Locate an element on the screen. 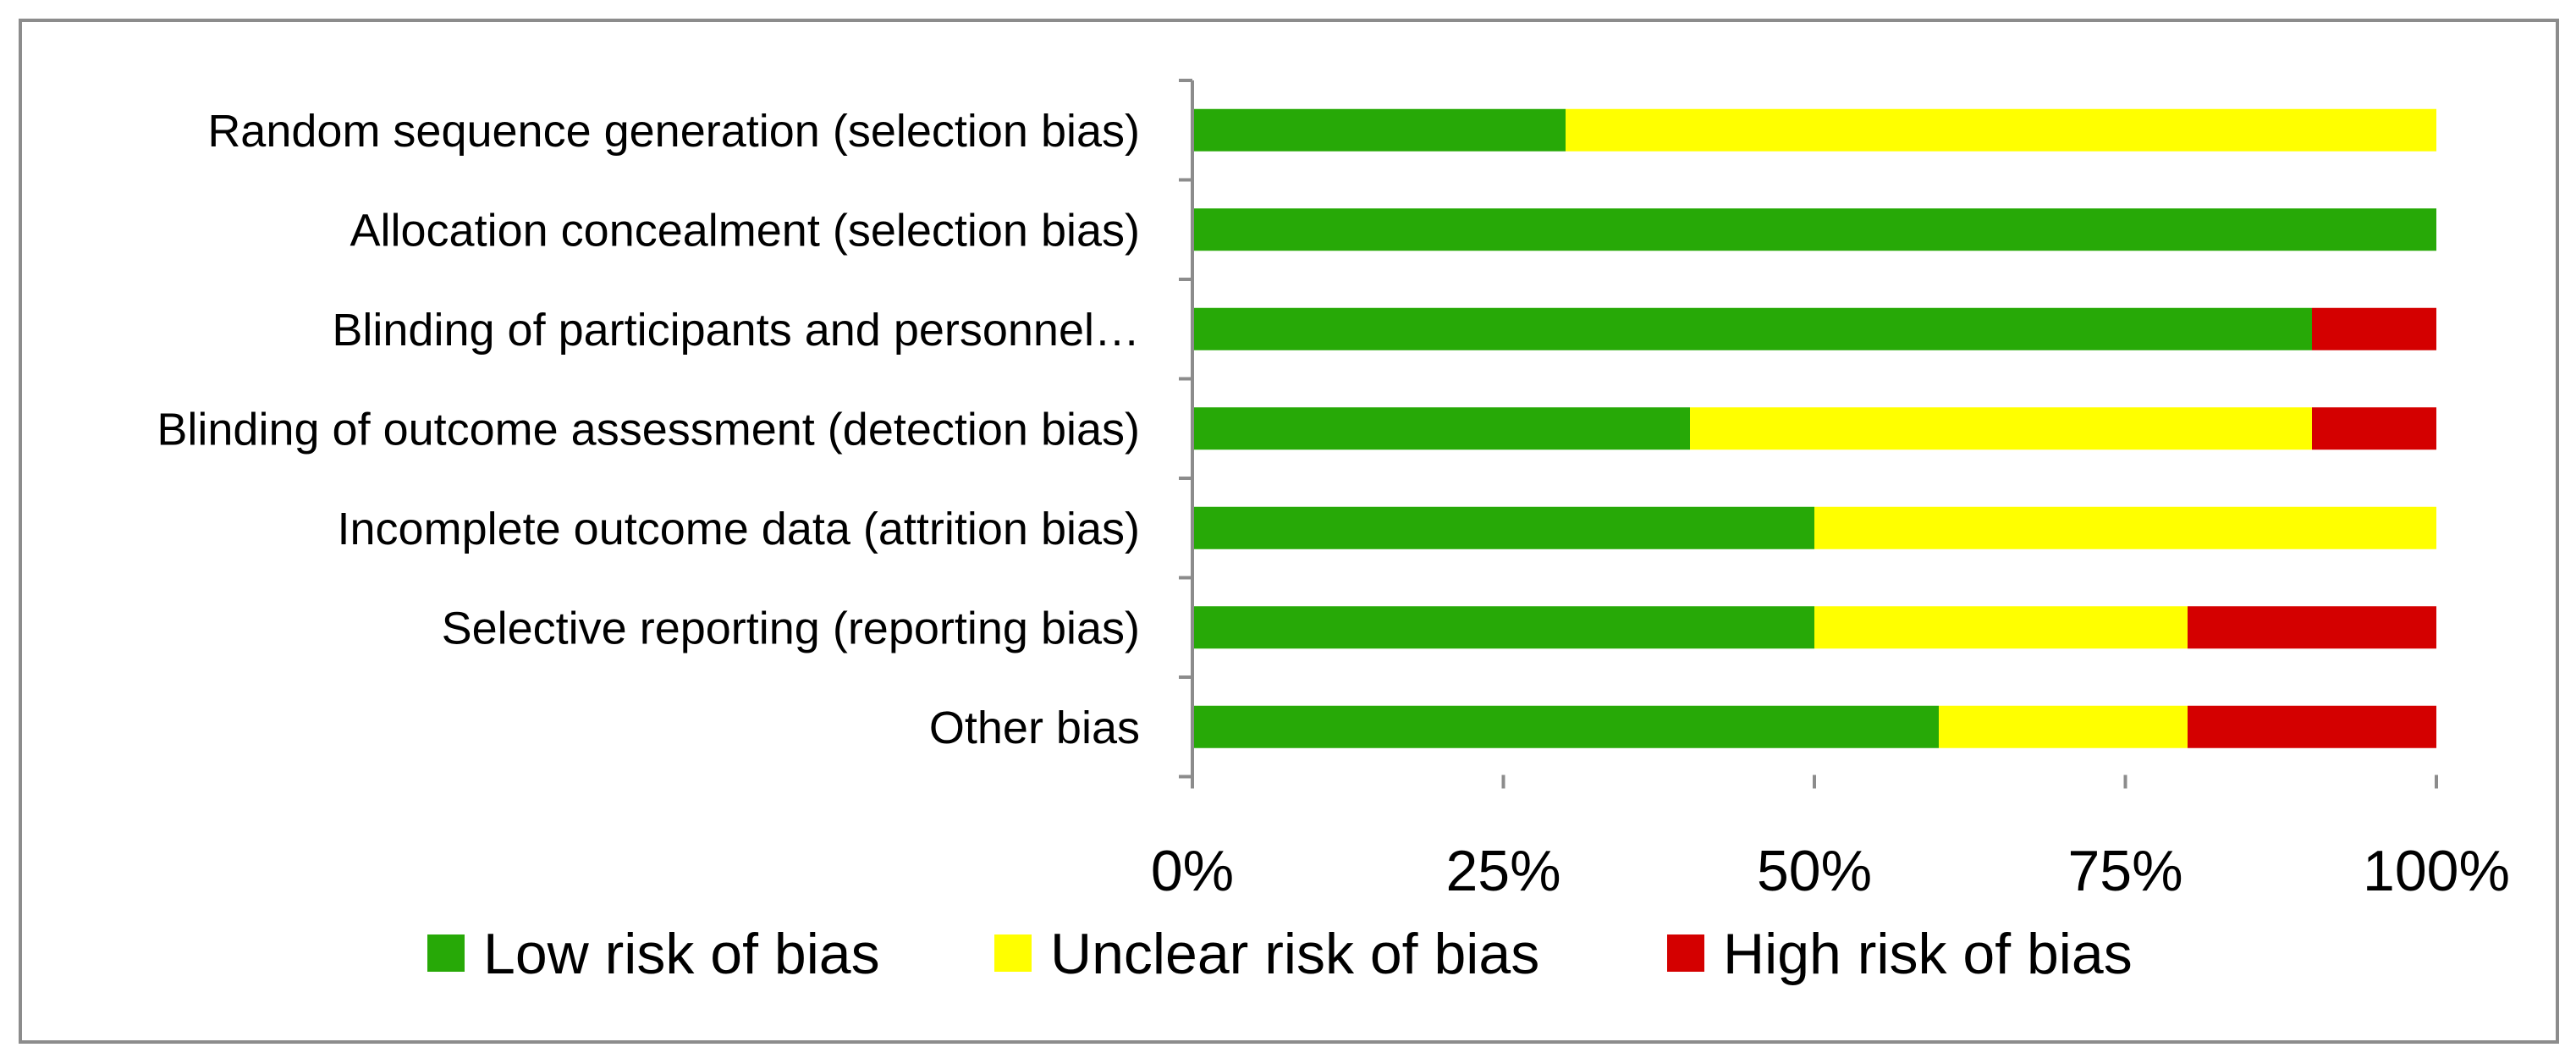 This screenshot has width=2576, height=1064. x-tick-label: 50% is located at coordinates (1814, 871).